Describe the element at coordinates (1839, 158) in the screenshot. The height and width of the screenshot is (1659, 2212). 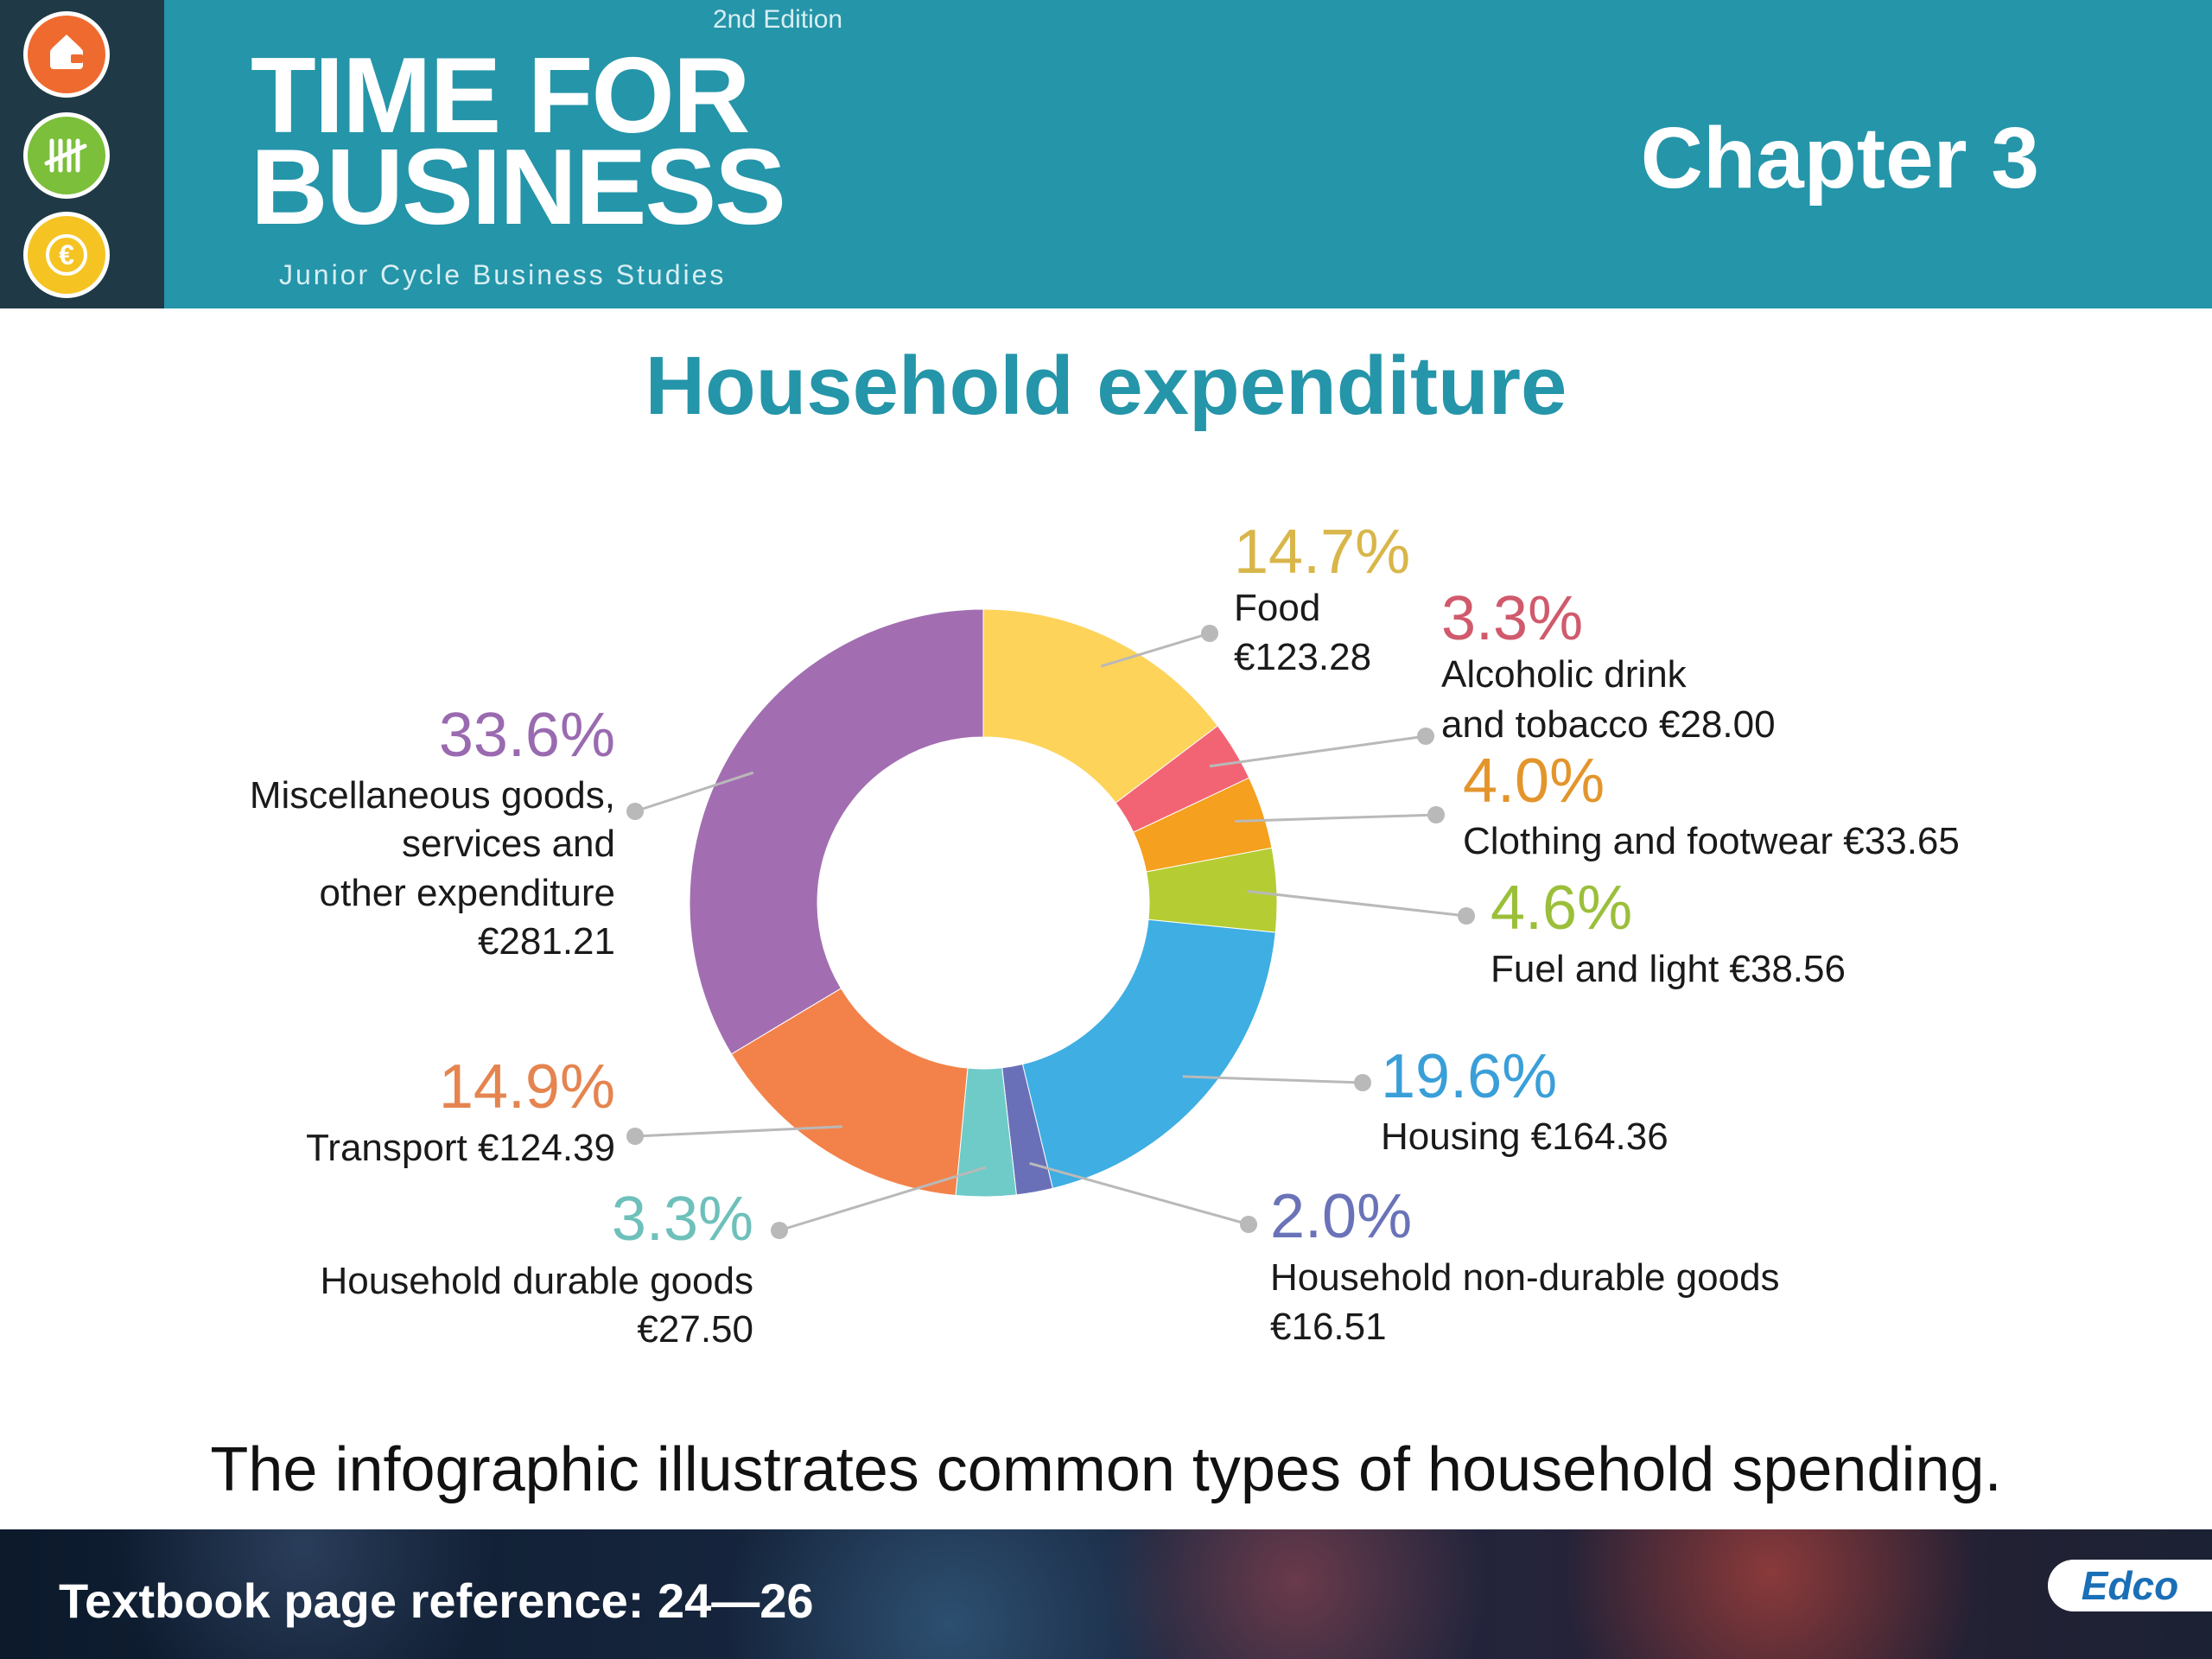
I see `chapter-label: Chapter 3` at that location.